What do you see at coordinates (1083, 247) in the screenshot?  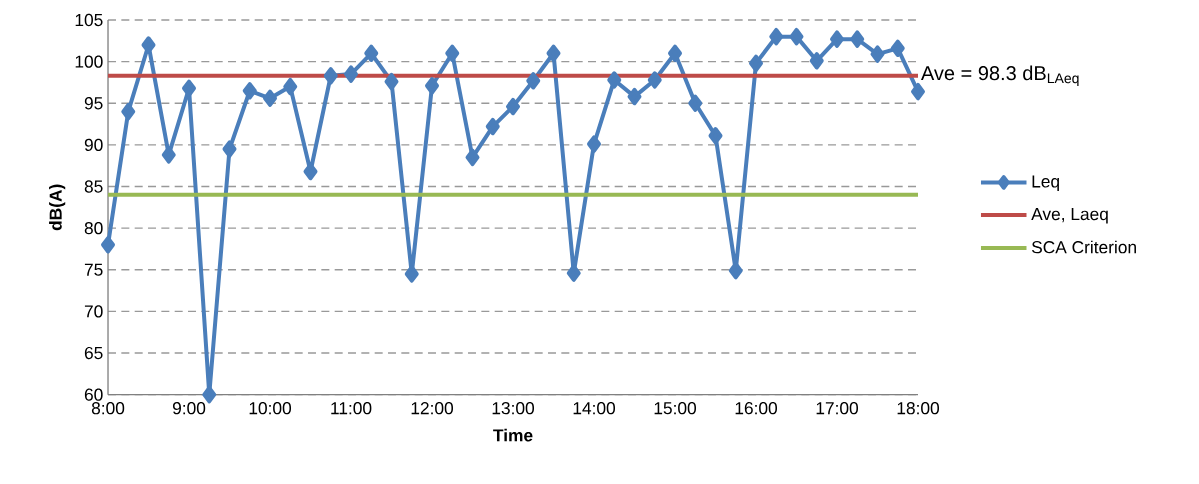 I see `legend-label: SCA Criterion` at bounding box center [1083, 247].